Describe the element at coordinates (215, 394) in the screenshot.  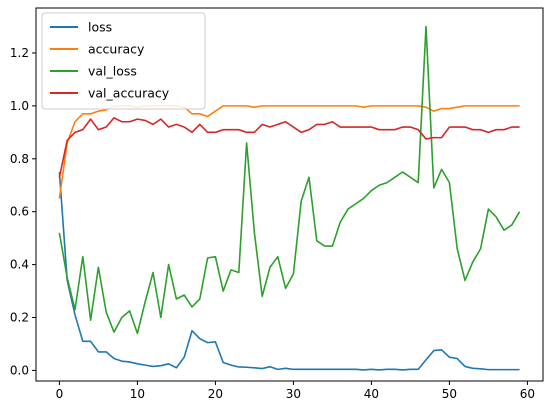
I see `x-tick-label: 20` at that location.